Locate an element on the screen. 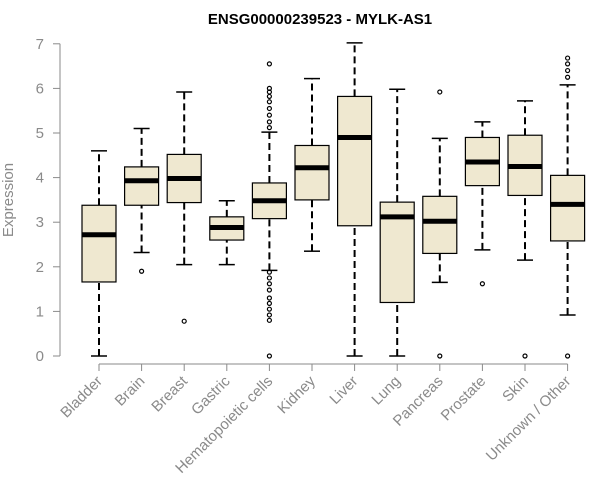 The image size is (600, 500). box-unknown-other is located at coordinates (567, 207).